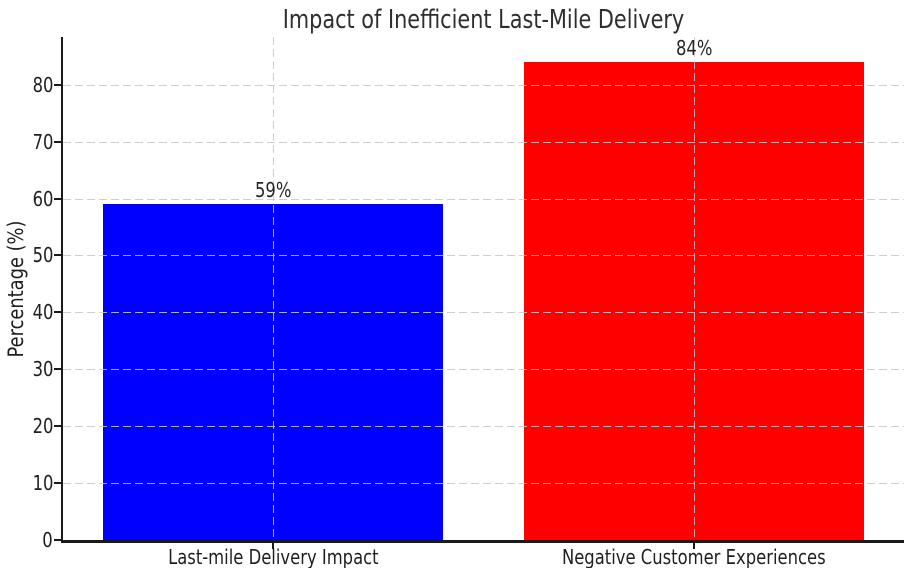 The height and width of the screenshot is (568, 913). What do you see at coordinates (47, 540) in the screenshot?
I see `y-tick-text: 0` at bounding box center [47, 540].